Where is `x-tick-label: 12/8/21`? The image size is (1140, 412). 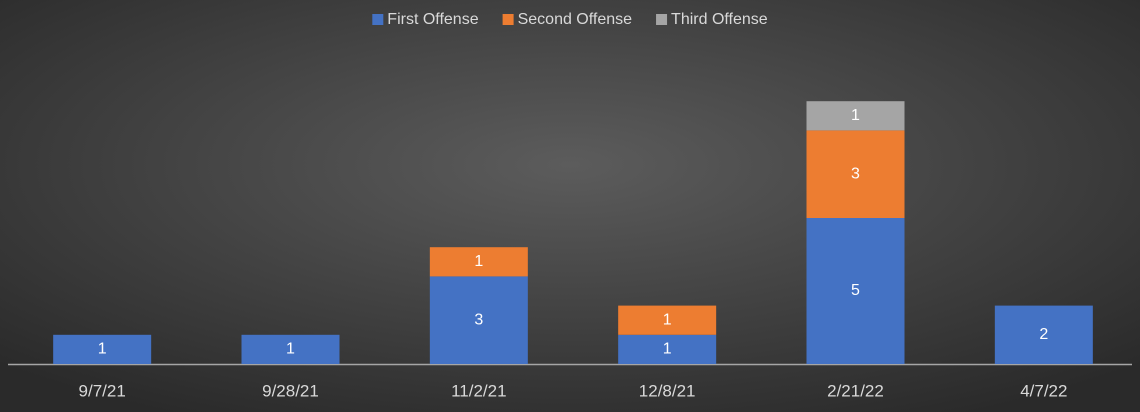
x-tick-label: 12/8/21 is located at coordinates (667, 390).